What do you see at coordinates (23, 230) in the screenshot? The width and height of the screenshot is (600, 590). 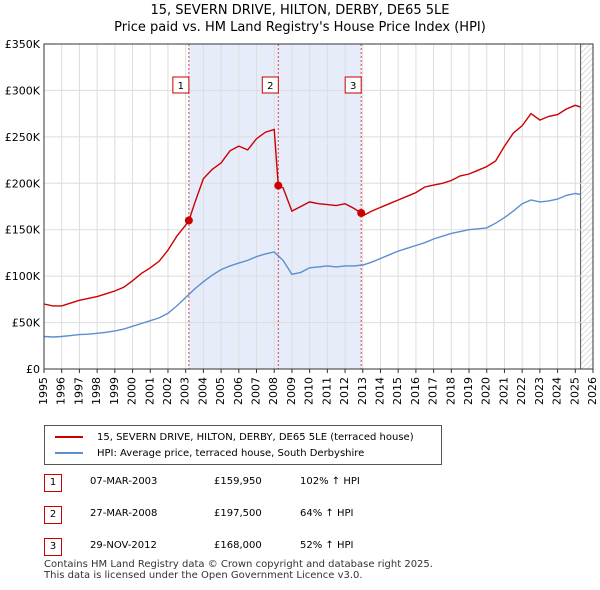 I see `y-tick-label: £150K` at bounding box center [23, 230].